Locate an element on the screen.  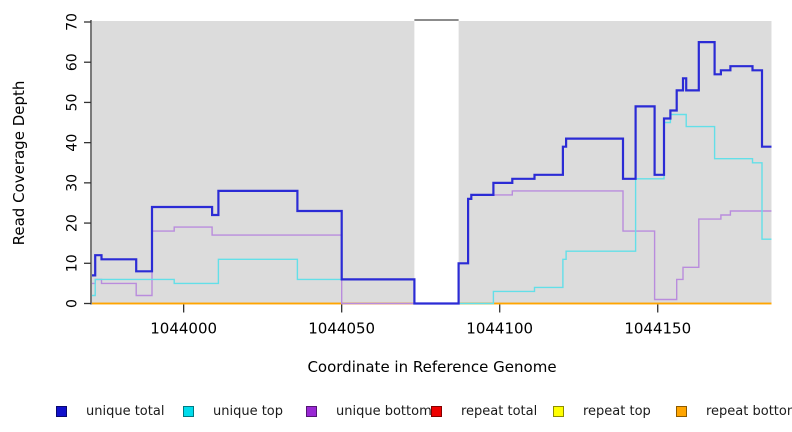
legend-swatch-unique-total is located at coordinates (61, 411).